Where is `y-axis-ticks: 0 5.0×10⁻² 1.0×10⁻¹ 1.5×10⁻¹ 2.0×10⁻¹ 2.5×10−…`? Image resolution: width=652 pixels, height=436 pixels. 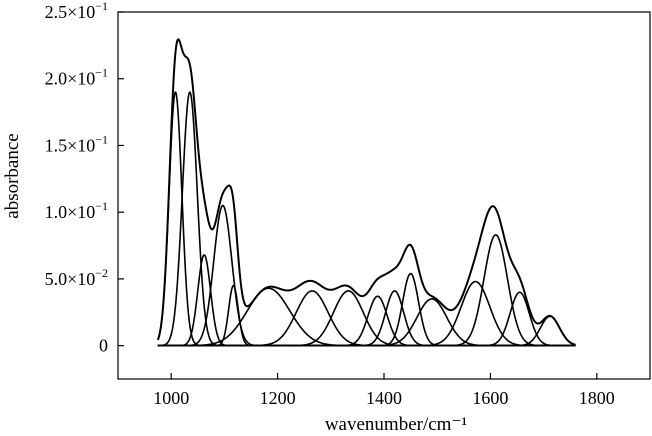
y-axis-ticks: 0 5.0×10⁻² 1.0×10⁻¹ 1.5×10⁻¹ 2.0×10⁻¹ 2.5×10−… is located at coordinates (84, 178).